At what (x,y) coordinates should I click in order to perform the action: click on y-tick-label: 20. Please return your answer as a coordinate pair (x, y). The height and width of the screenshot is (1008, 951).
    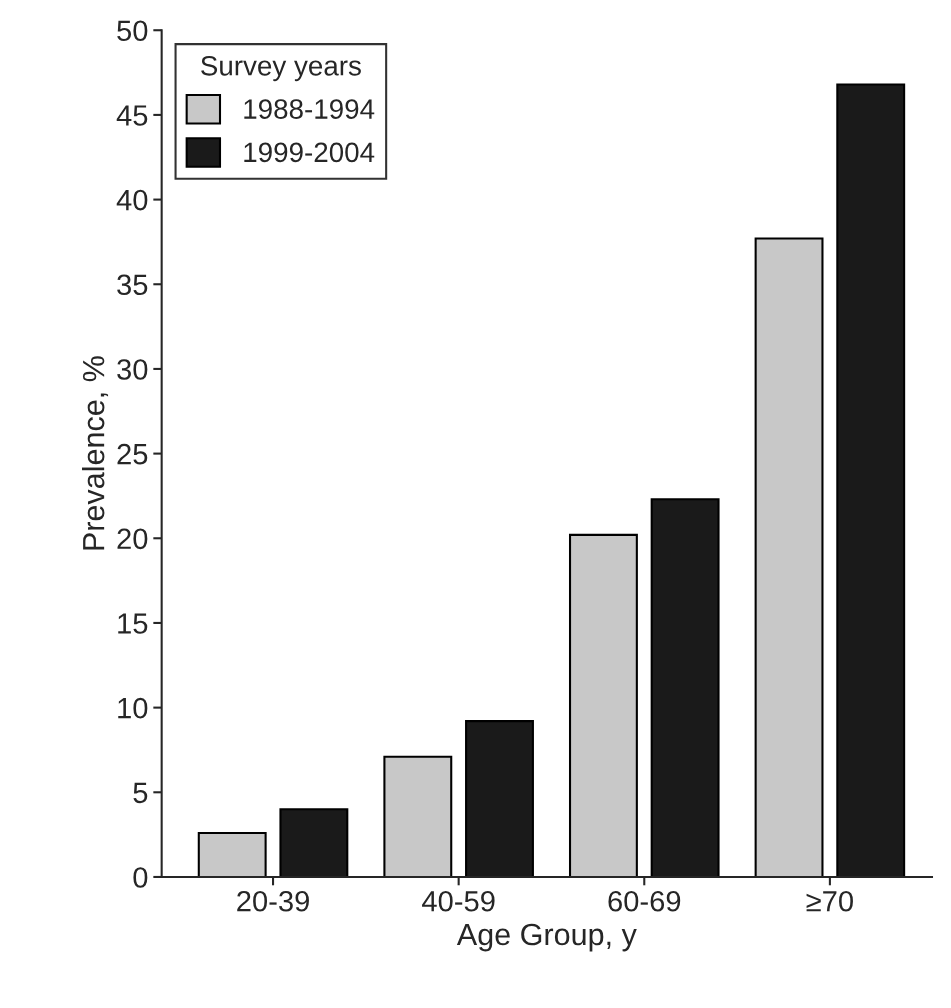
    Looking at the image, I should click on (132, 539).